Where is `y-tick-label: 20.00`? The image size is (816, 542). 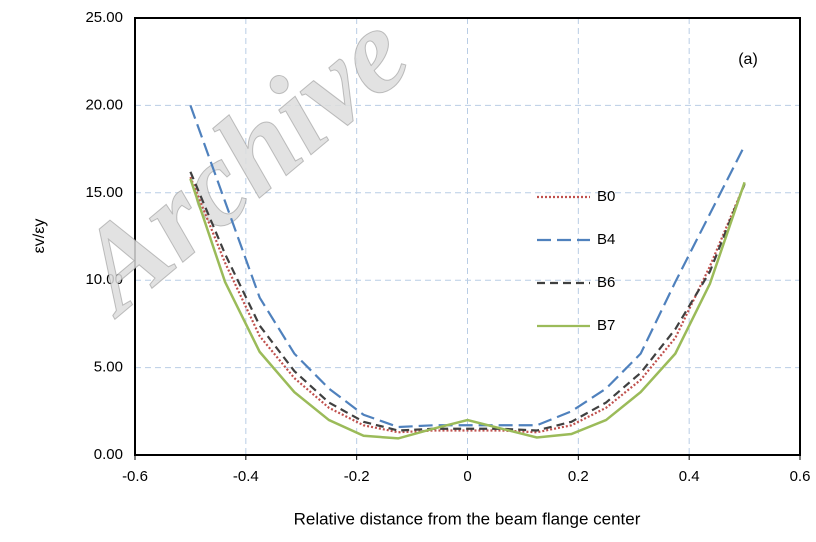 y-tick-label: 20.00 is located at coordinates (104, 104).